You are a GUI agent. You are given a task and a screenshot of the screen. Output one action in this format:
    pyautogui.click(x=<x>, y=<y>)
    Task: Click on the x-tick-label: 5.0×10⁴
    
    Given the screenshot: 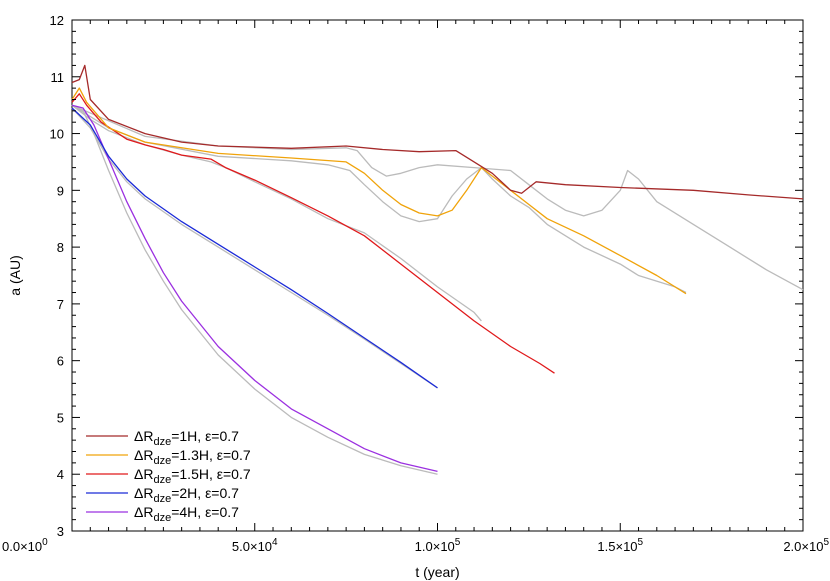 What is the action you would take?
    pyautogui.click(x=255, y=545)
    